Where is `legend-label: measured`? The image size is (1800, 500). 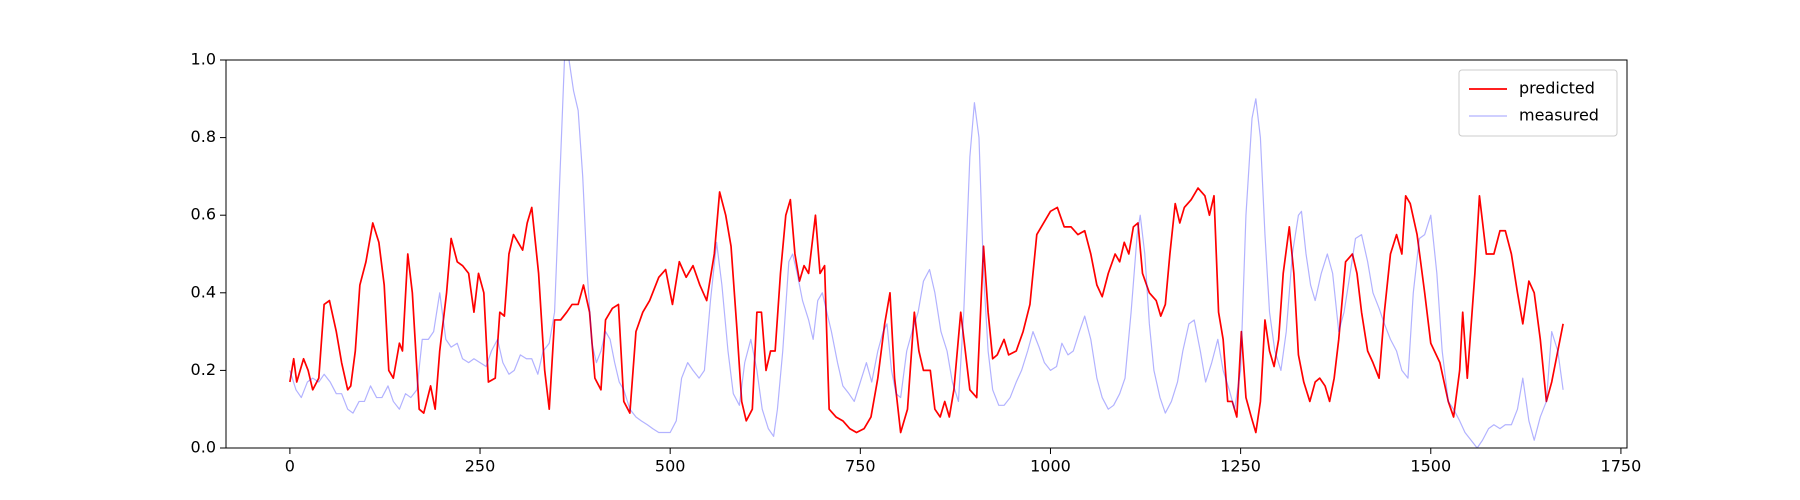
legend-label: measured is located at coordinates (1559, 115).